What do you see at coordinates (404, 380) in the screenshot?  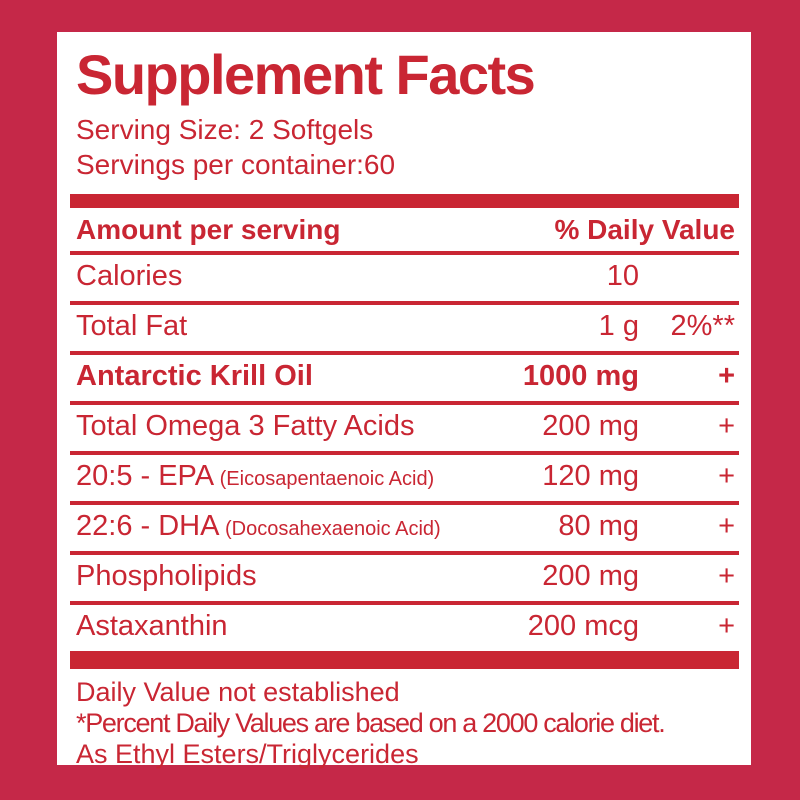 I see `table-row: Antarctic Krill Oil 1000 mg +` at bounding box center [404, 380].